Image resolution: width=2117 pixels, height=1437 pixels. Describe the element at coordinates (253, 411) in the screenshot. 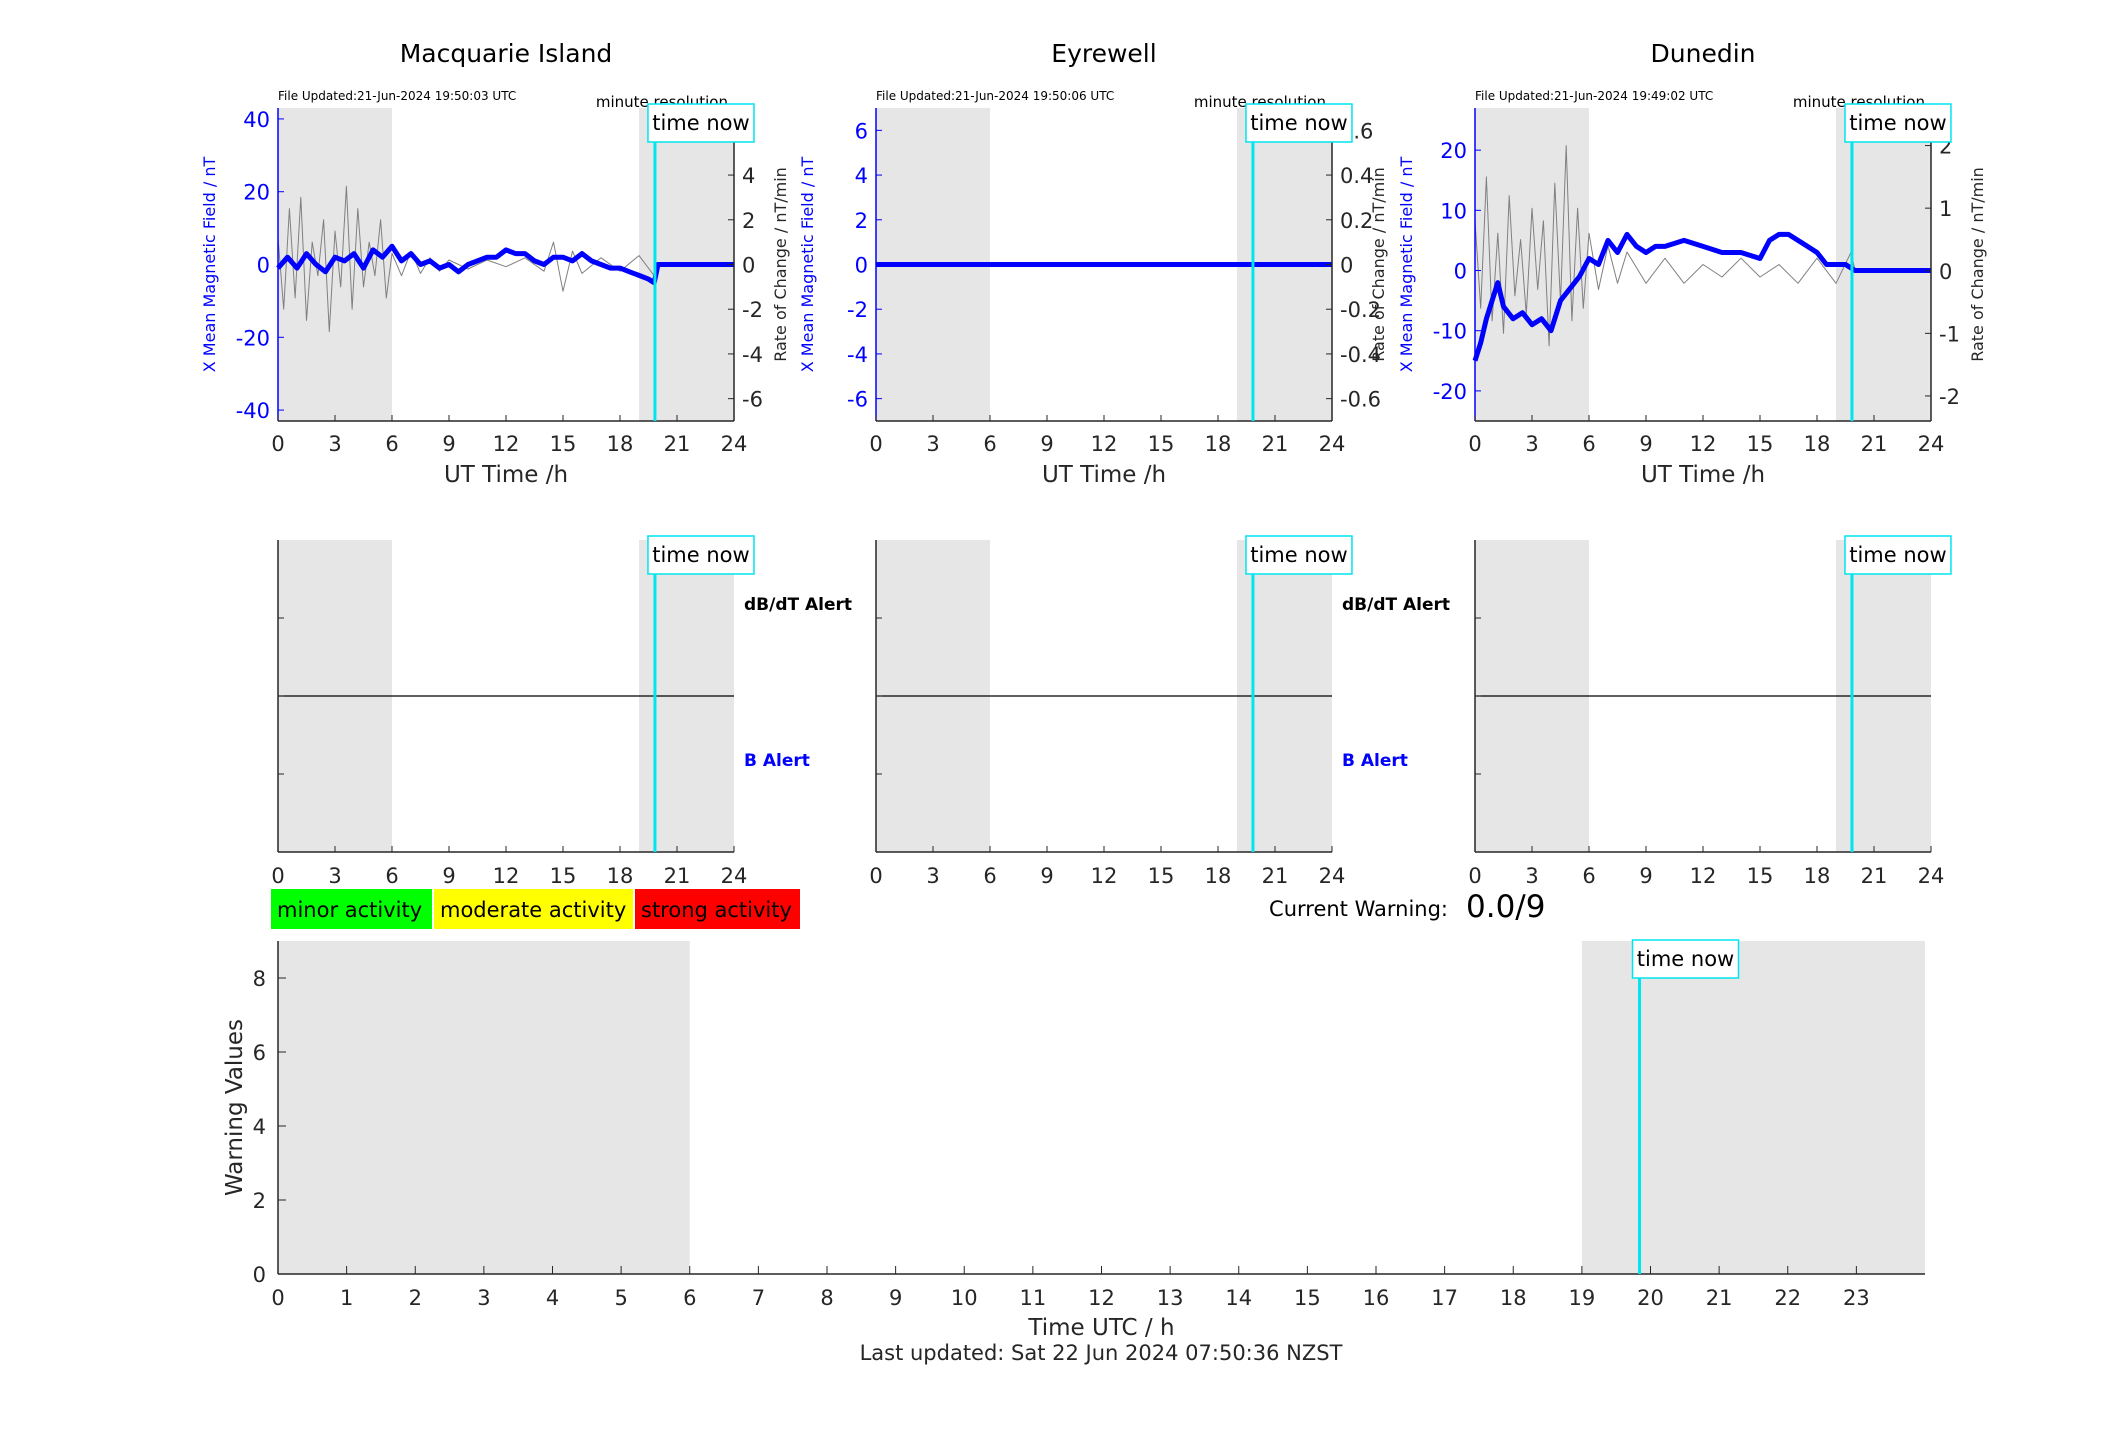

I see `left-tick-label: -40` at that location.